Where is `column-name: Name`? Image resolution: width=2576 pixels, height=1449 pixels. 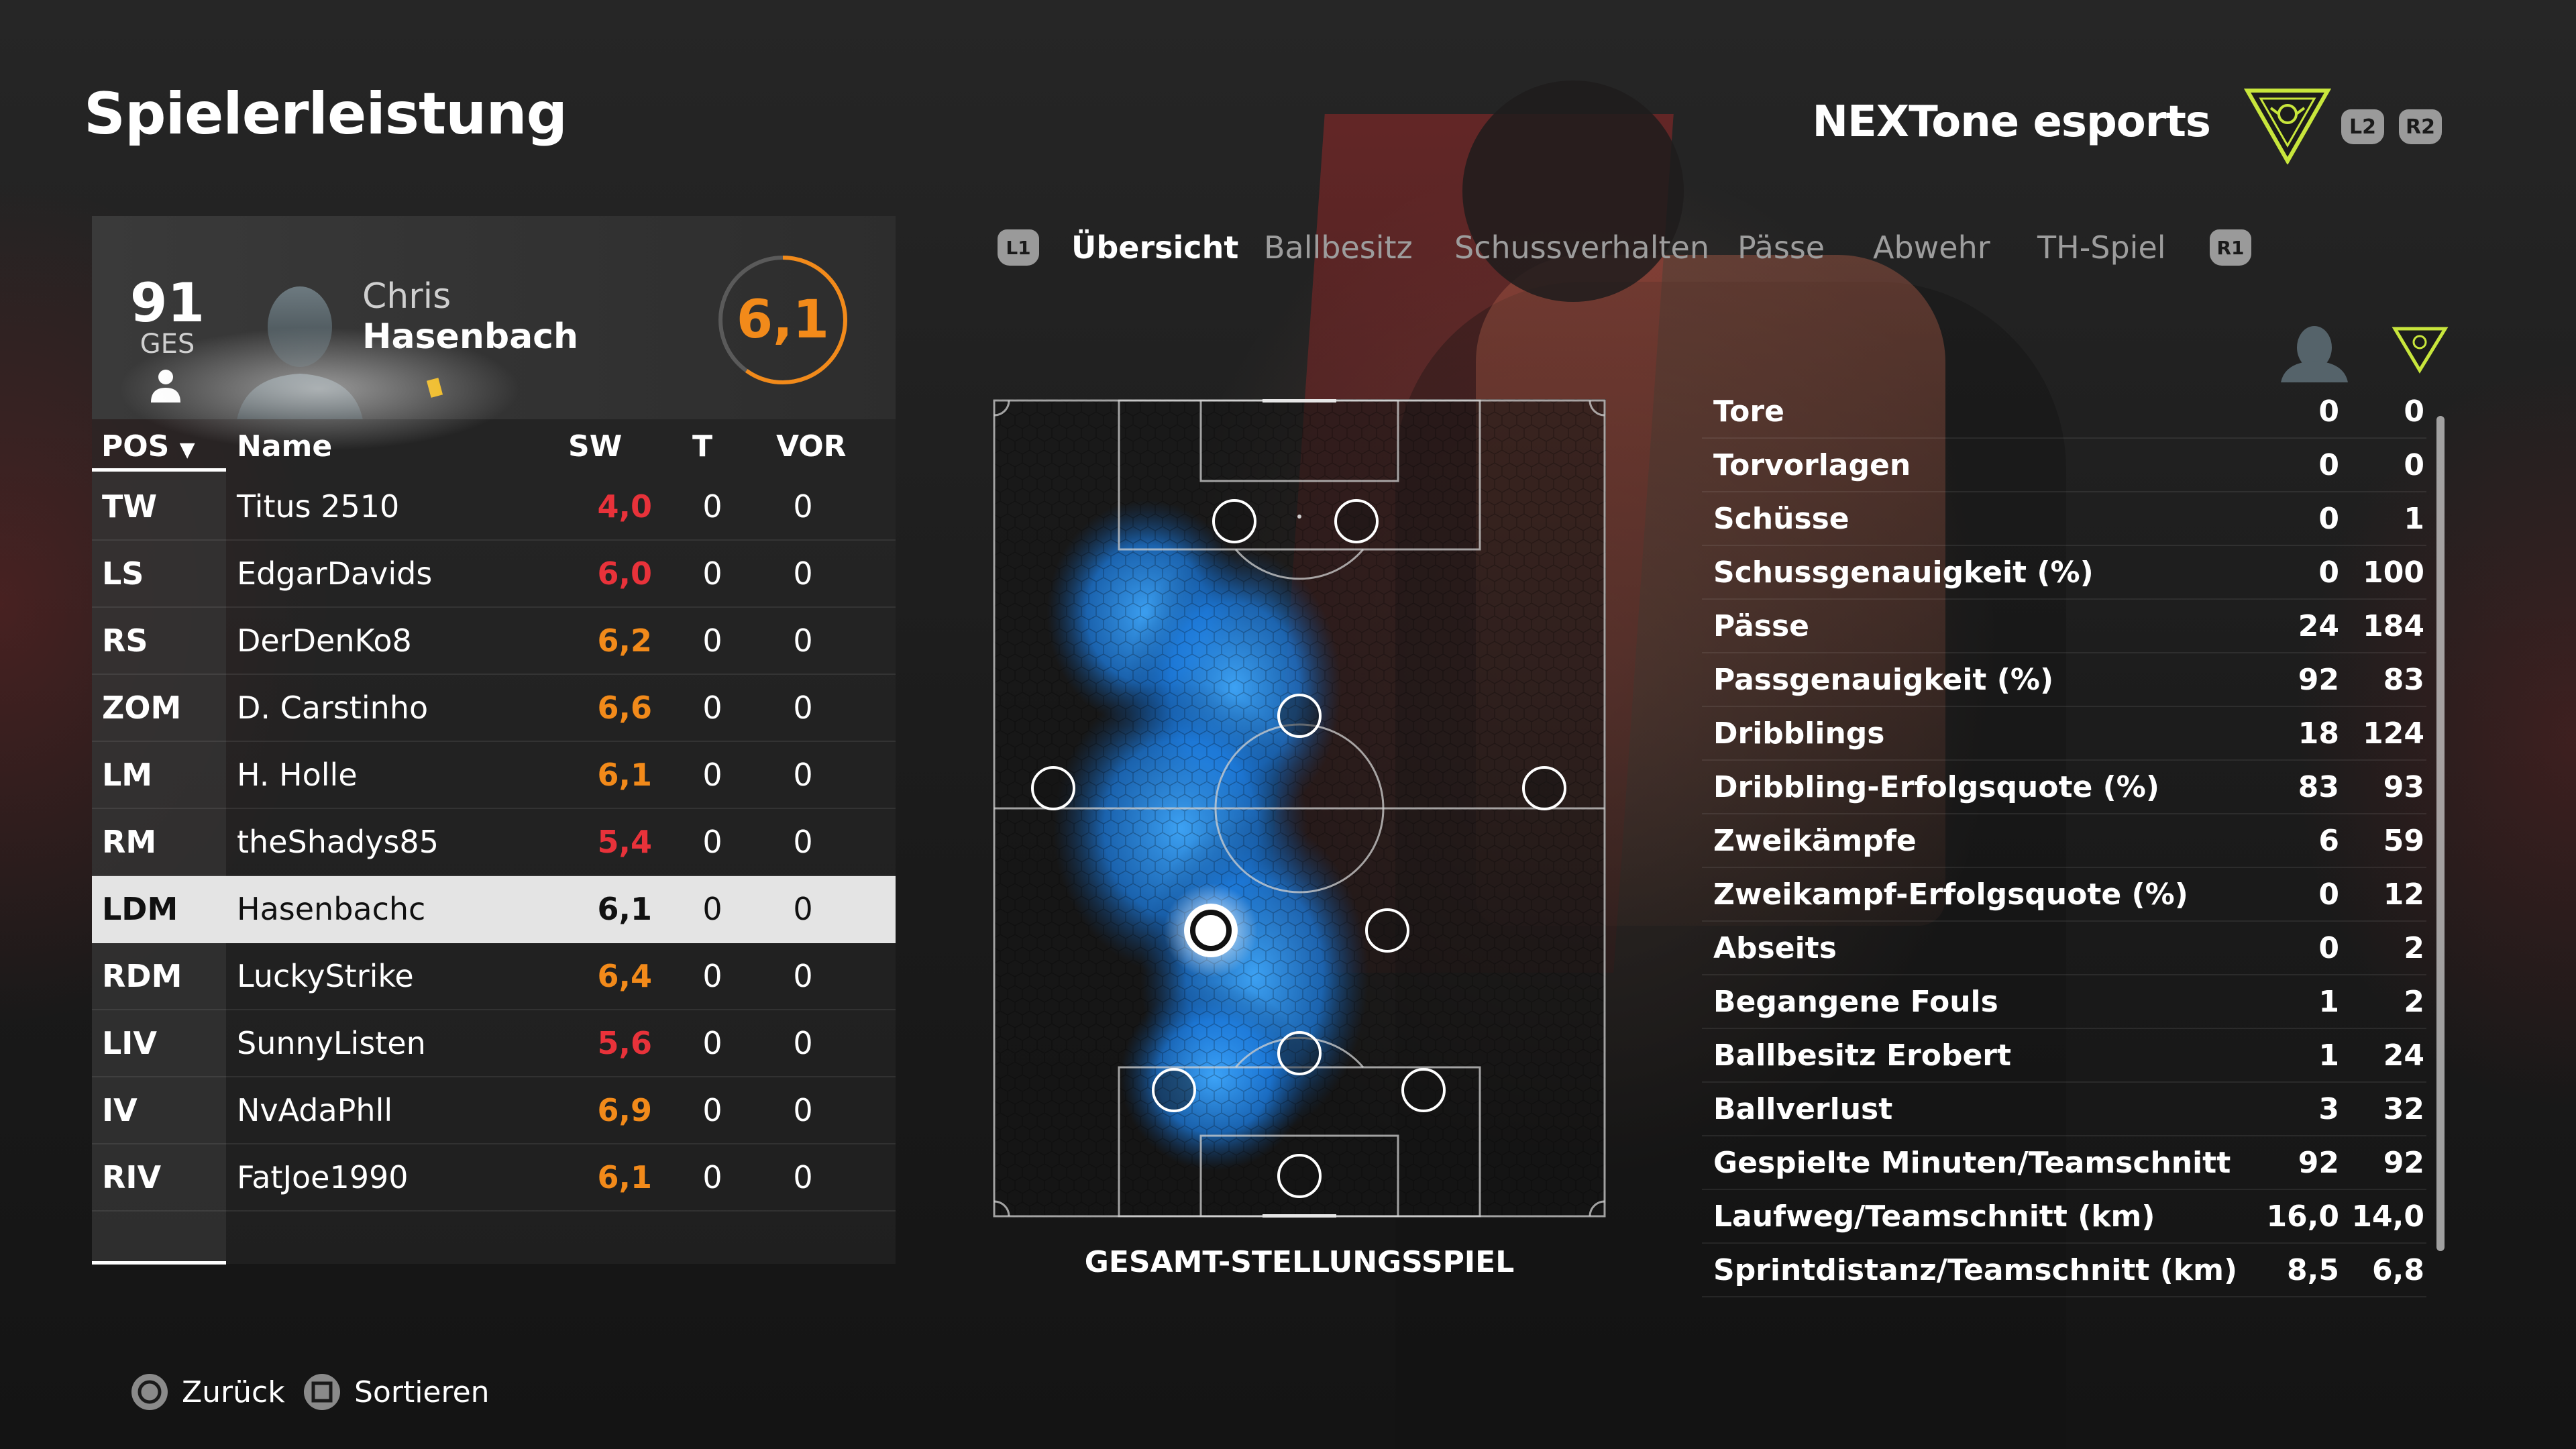
column-name: Name is located at coordinates (285, 446).